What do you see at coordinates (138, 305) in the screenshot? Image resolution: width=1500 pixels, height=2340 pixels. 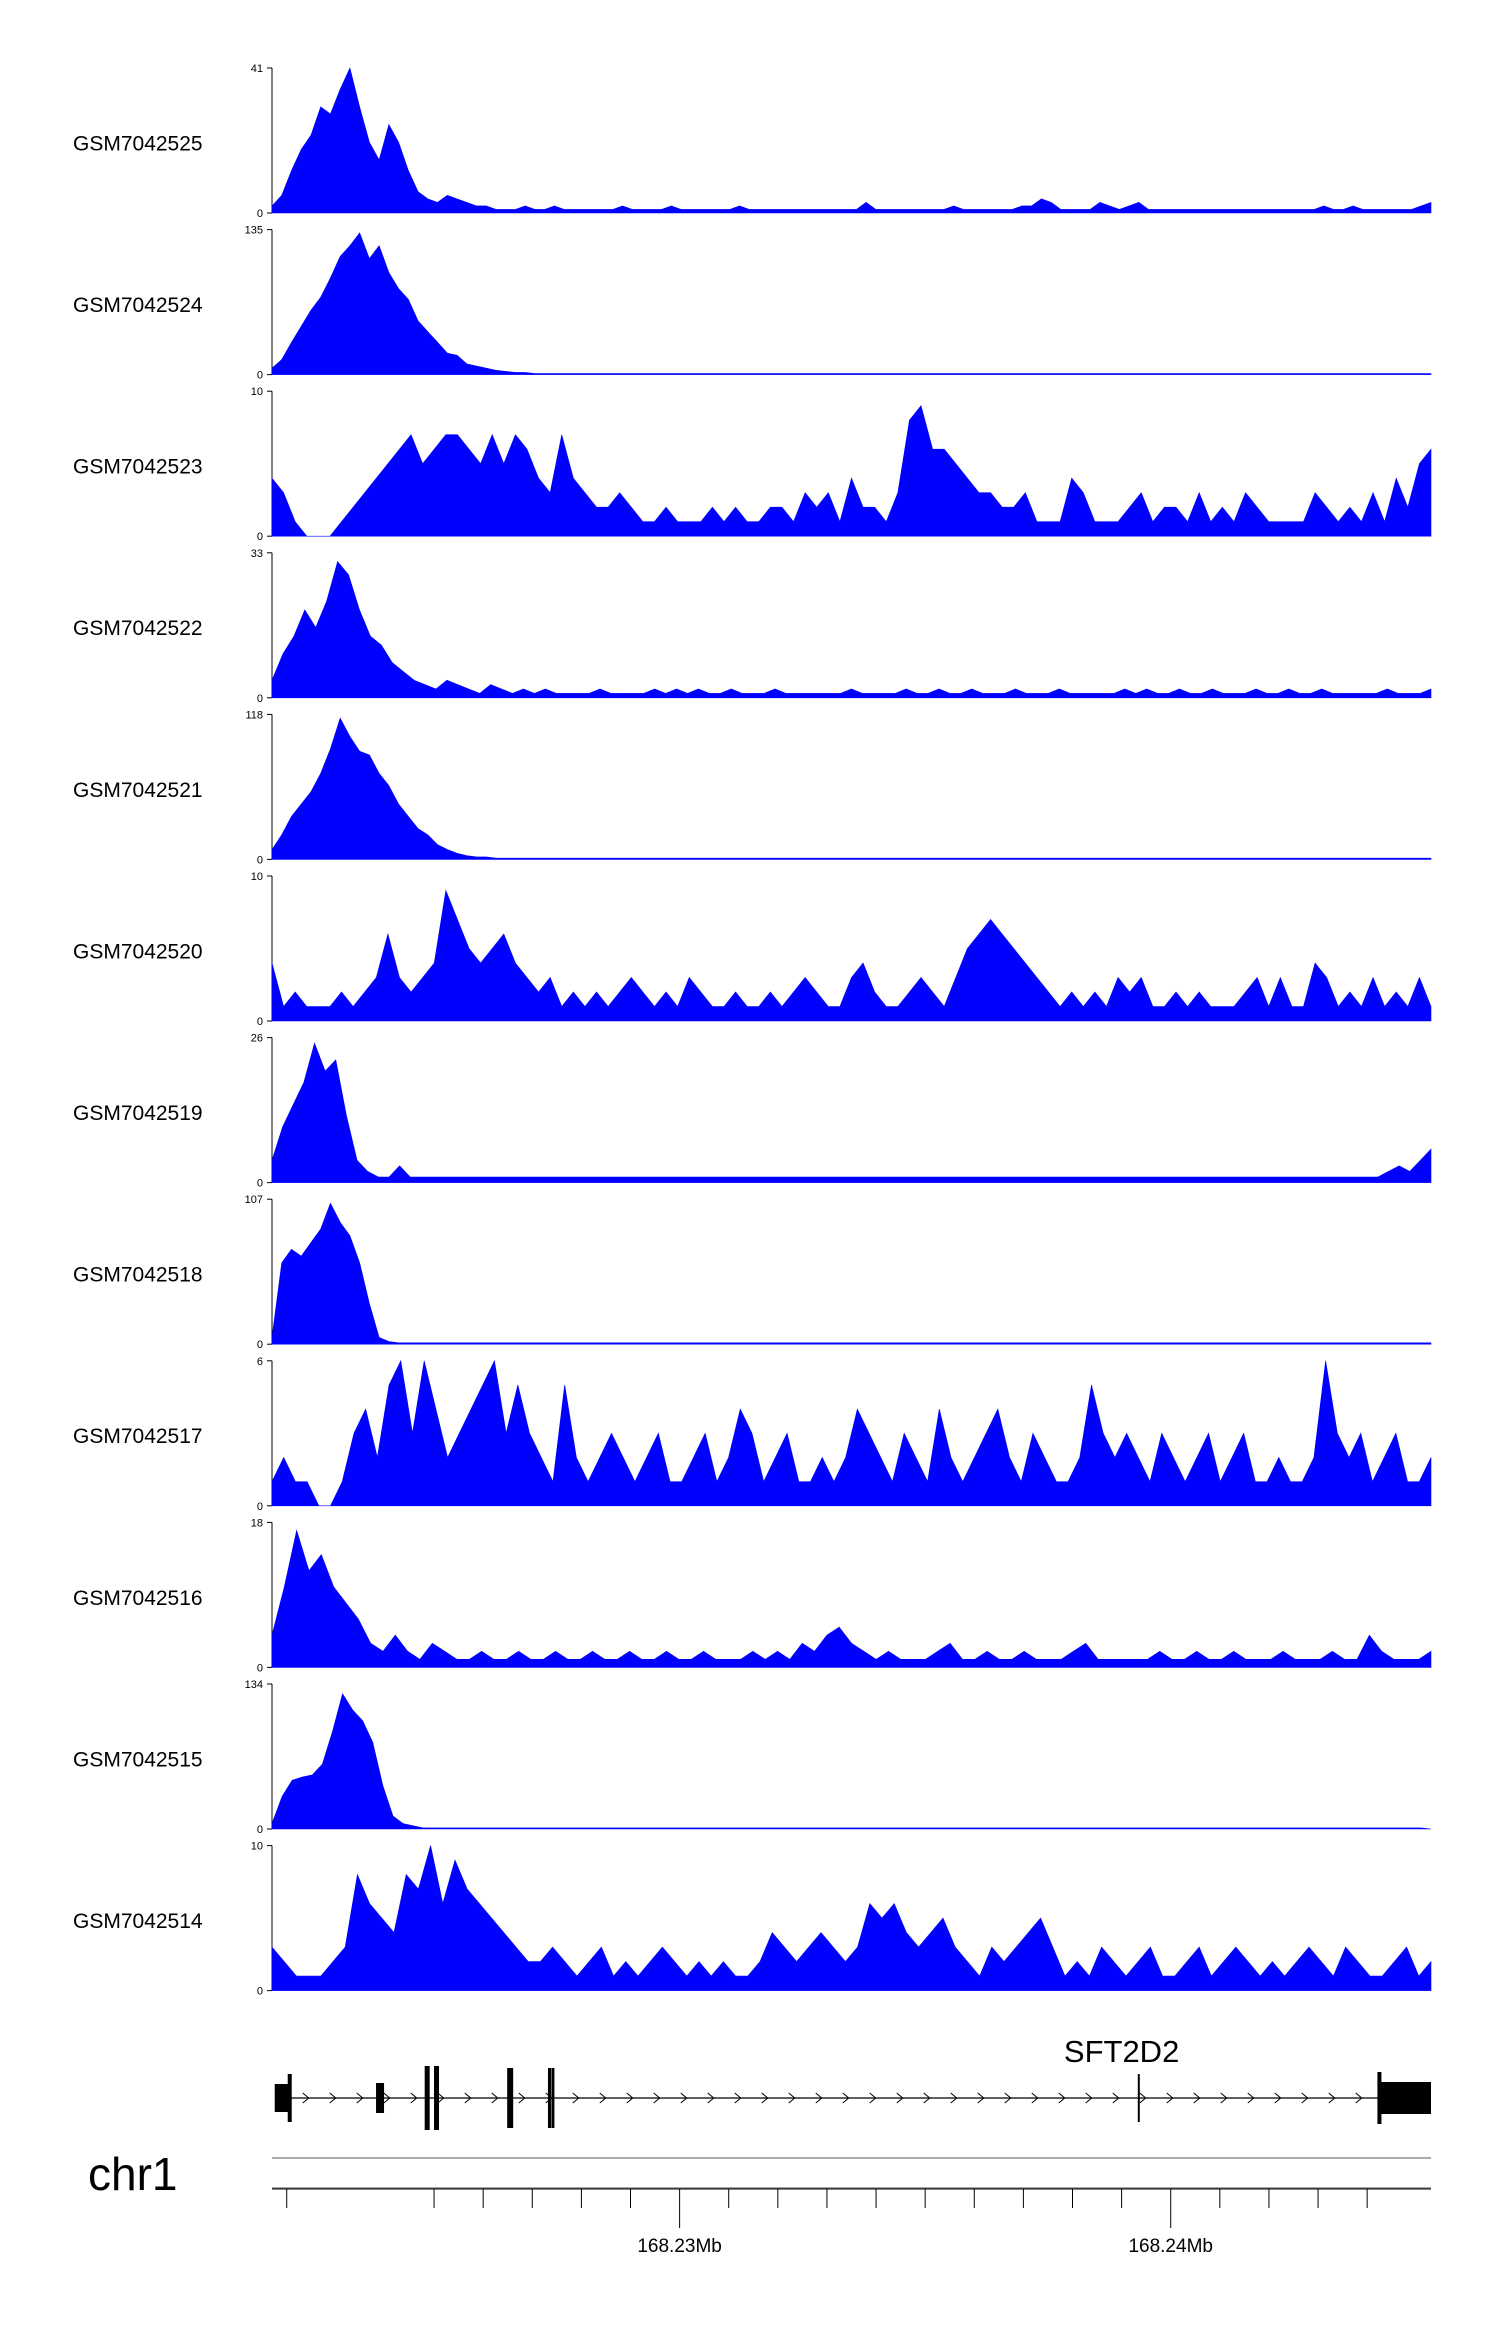 I see `track-label: GSM7042524` at bounding box center [138, 305].